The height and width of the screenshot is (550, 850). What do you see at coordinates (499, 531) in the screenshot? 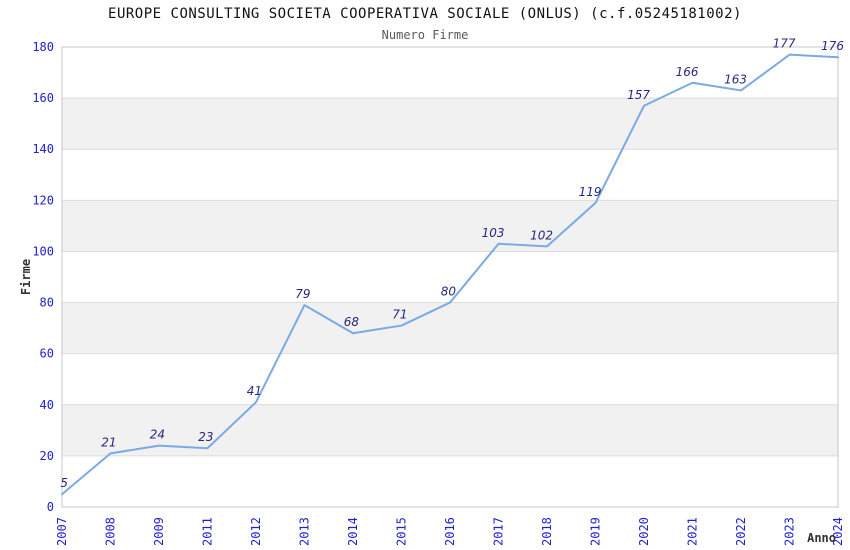
I see `x-tick-label-2017: 2017` at bounding box center [499, 531].